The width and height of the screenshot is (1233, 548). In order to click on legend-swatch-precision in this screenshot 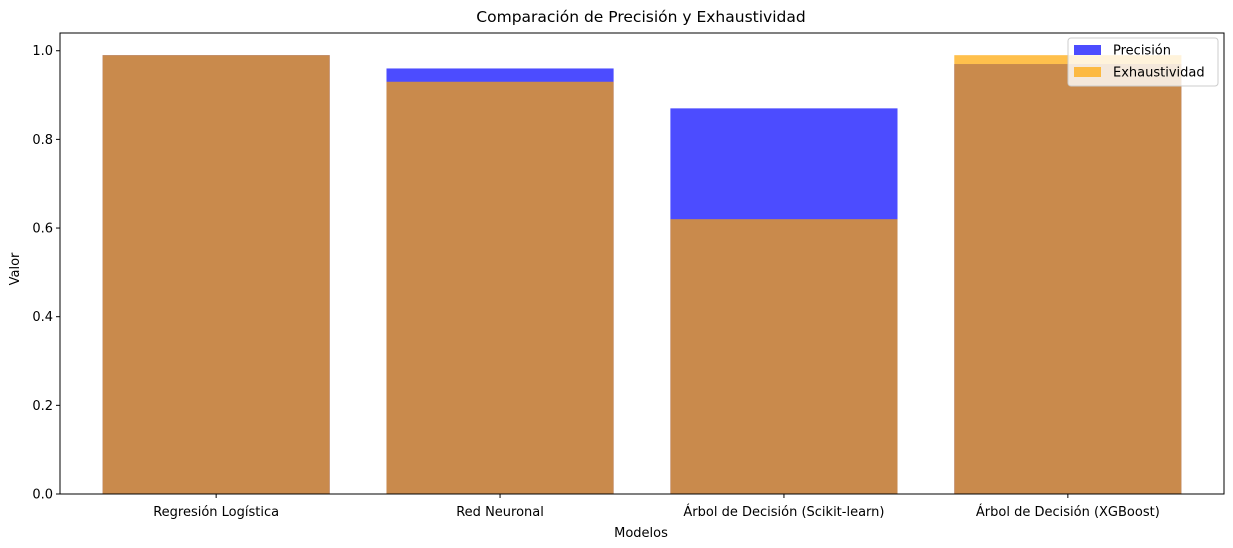, I will do `click(1087, 50)`.